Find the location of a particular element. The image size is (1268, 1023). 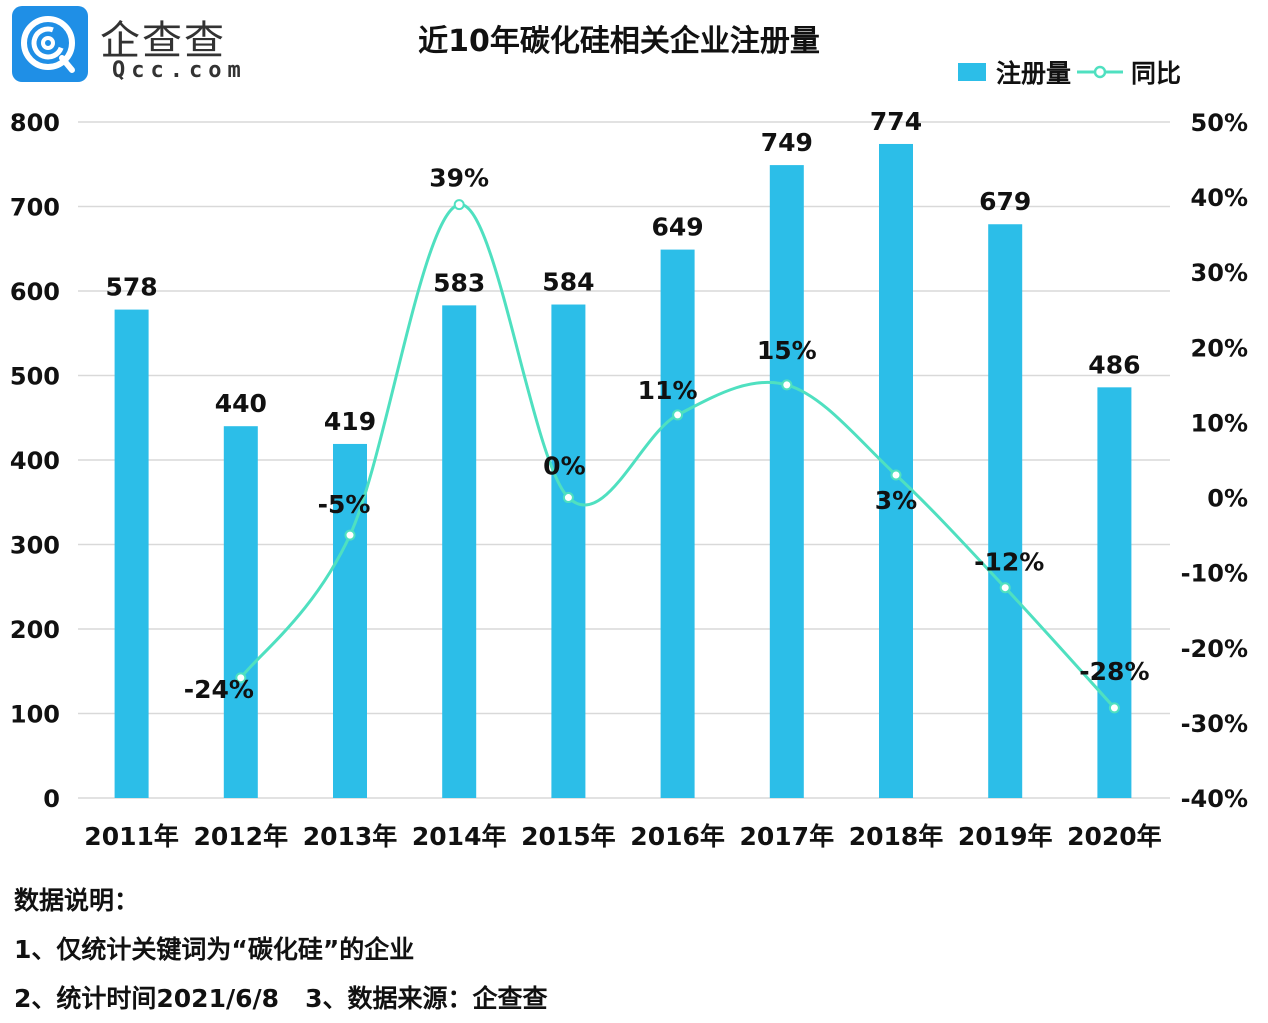

notes-heading: 数据说明： is located at coordinates (77, 900).